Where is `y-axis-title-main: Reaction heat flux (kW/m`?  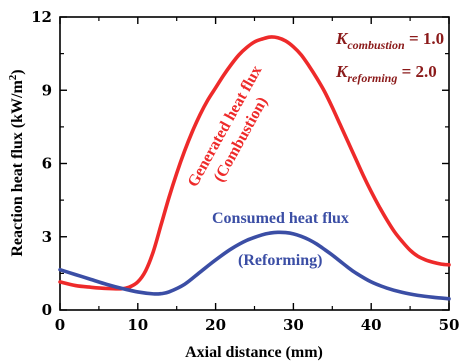
y-axis-title-main: Reaction heat flux (kW/m is located at coordinates (17, 168).